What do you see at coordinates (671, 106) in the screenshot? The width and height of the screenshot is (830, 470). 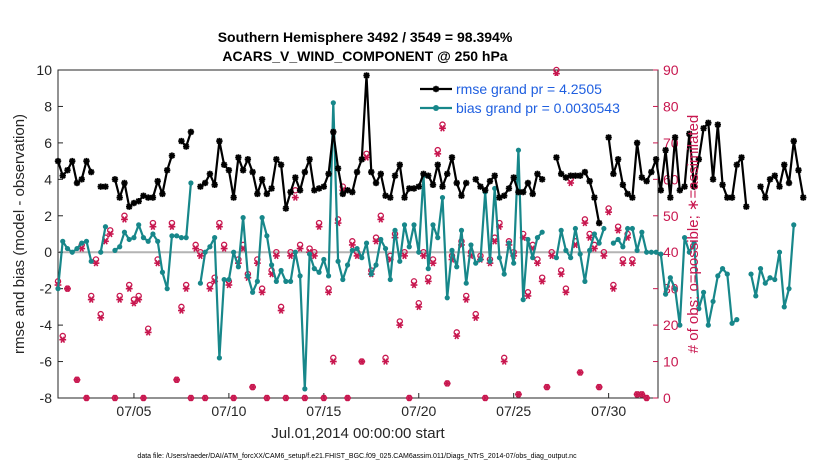 I see `y-right-tick-label: 80` at bounding box center [671, 106].